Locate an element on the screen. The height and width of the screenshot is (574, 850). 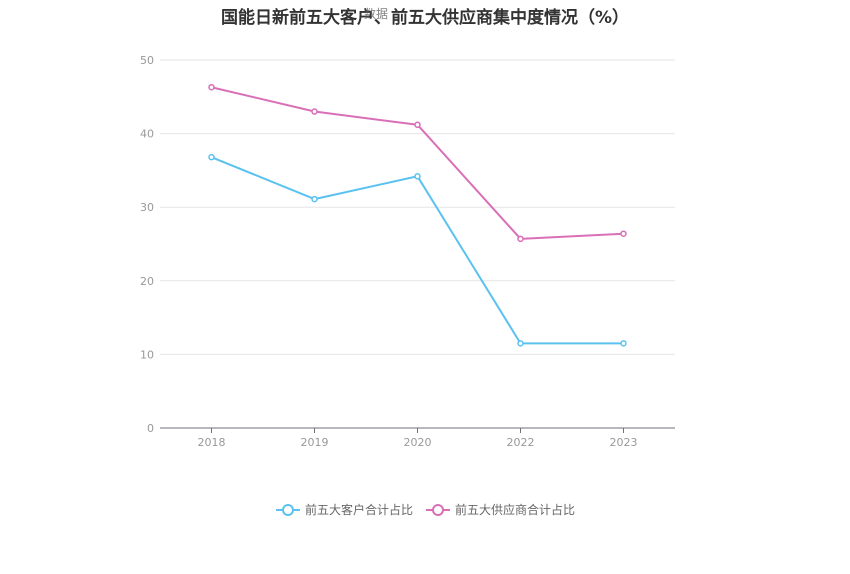
x-tick-label: 2022 is located at coordinates (521, 442).